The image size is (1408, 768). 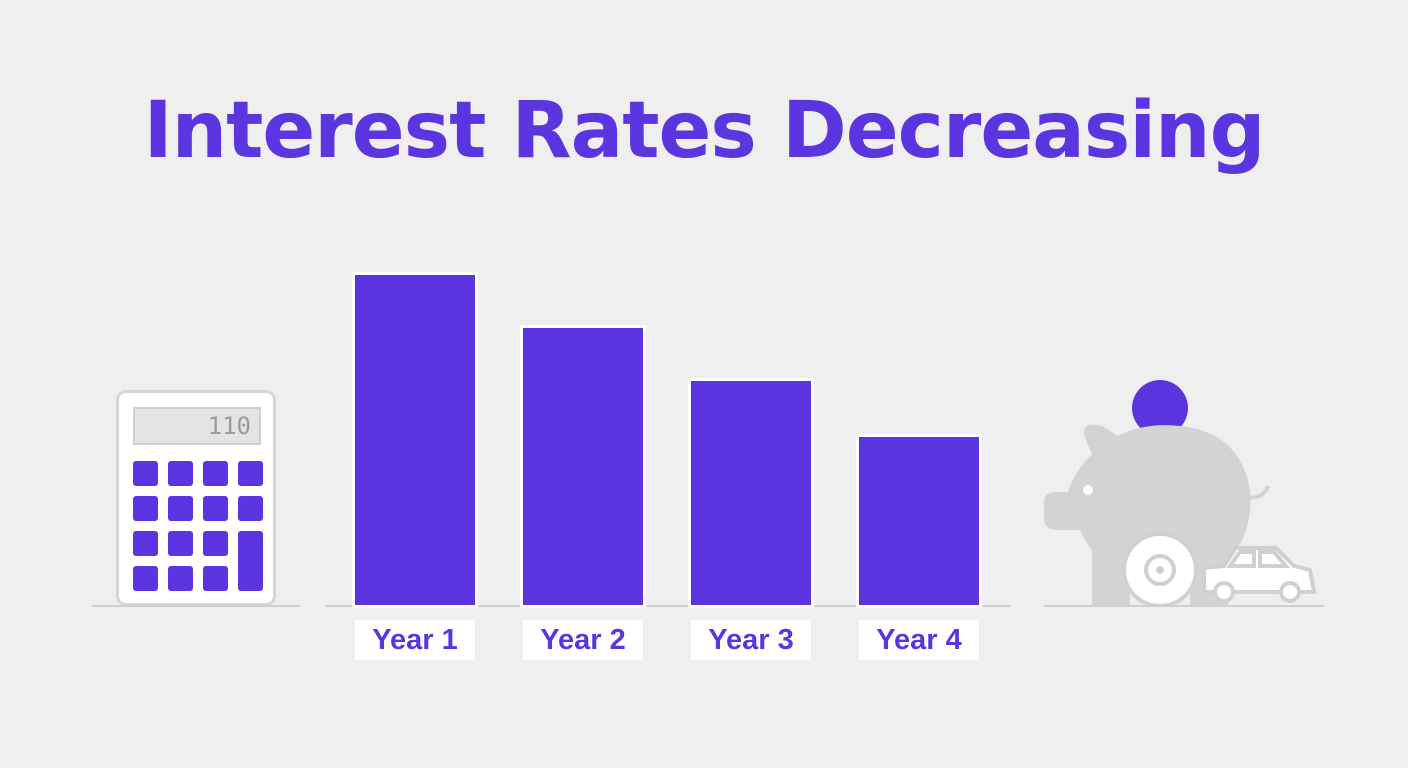 What do you see at coordinates (751, 640) in the screenshot?
I see `x-tick-label: Year 3` at bounding box center [751, 640].